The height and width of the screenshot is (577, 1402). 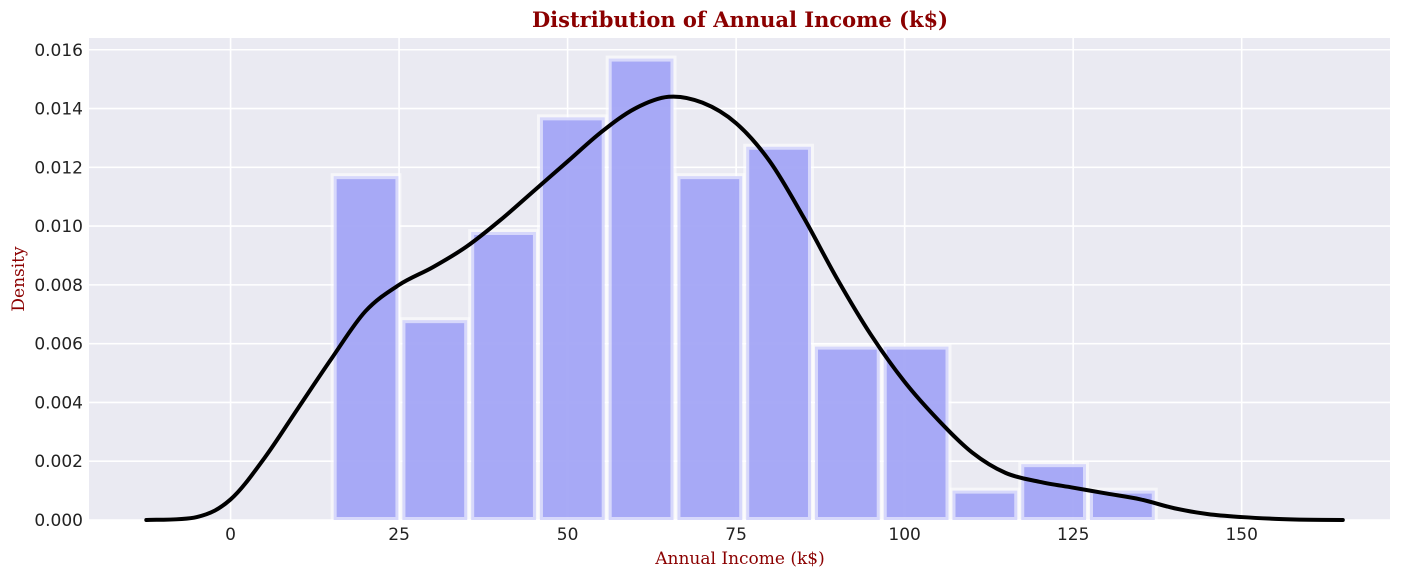 What do you see at coordinates (736, 535) in the screenshot?
I see `x-tick-label: 75` at bounding box center [736, 535].